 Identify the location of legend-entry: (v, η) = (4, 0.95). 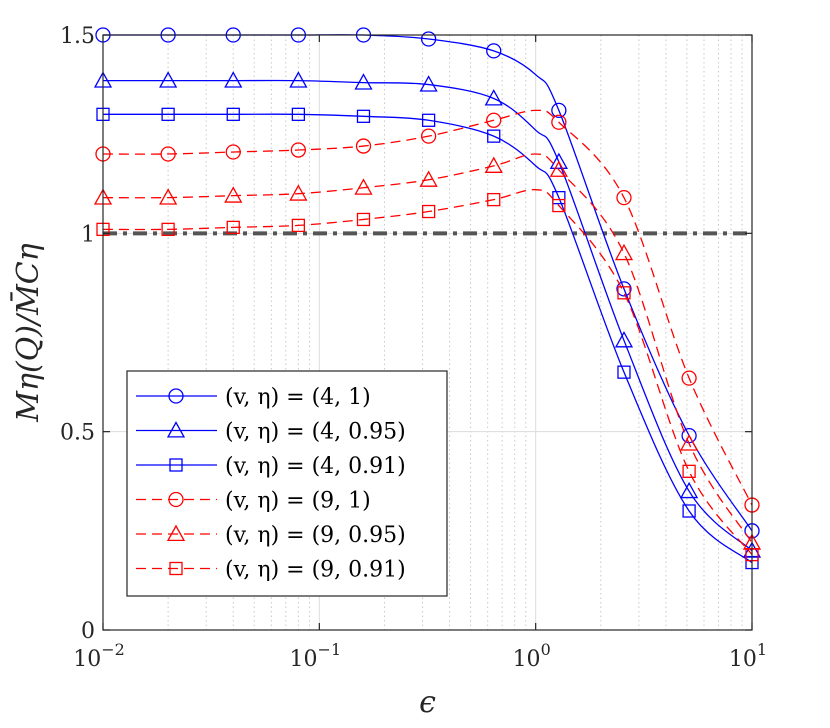
(271, 432).